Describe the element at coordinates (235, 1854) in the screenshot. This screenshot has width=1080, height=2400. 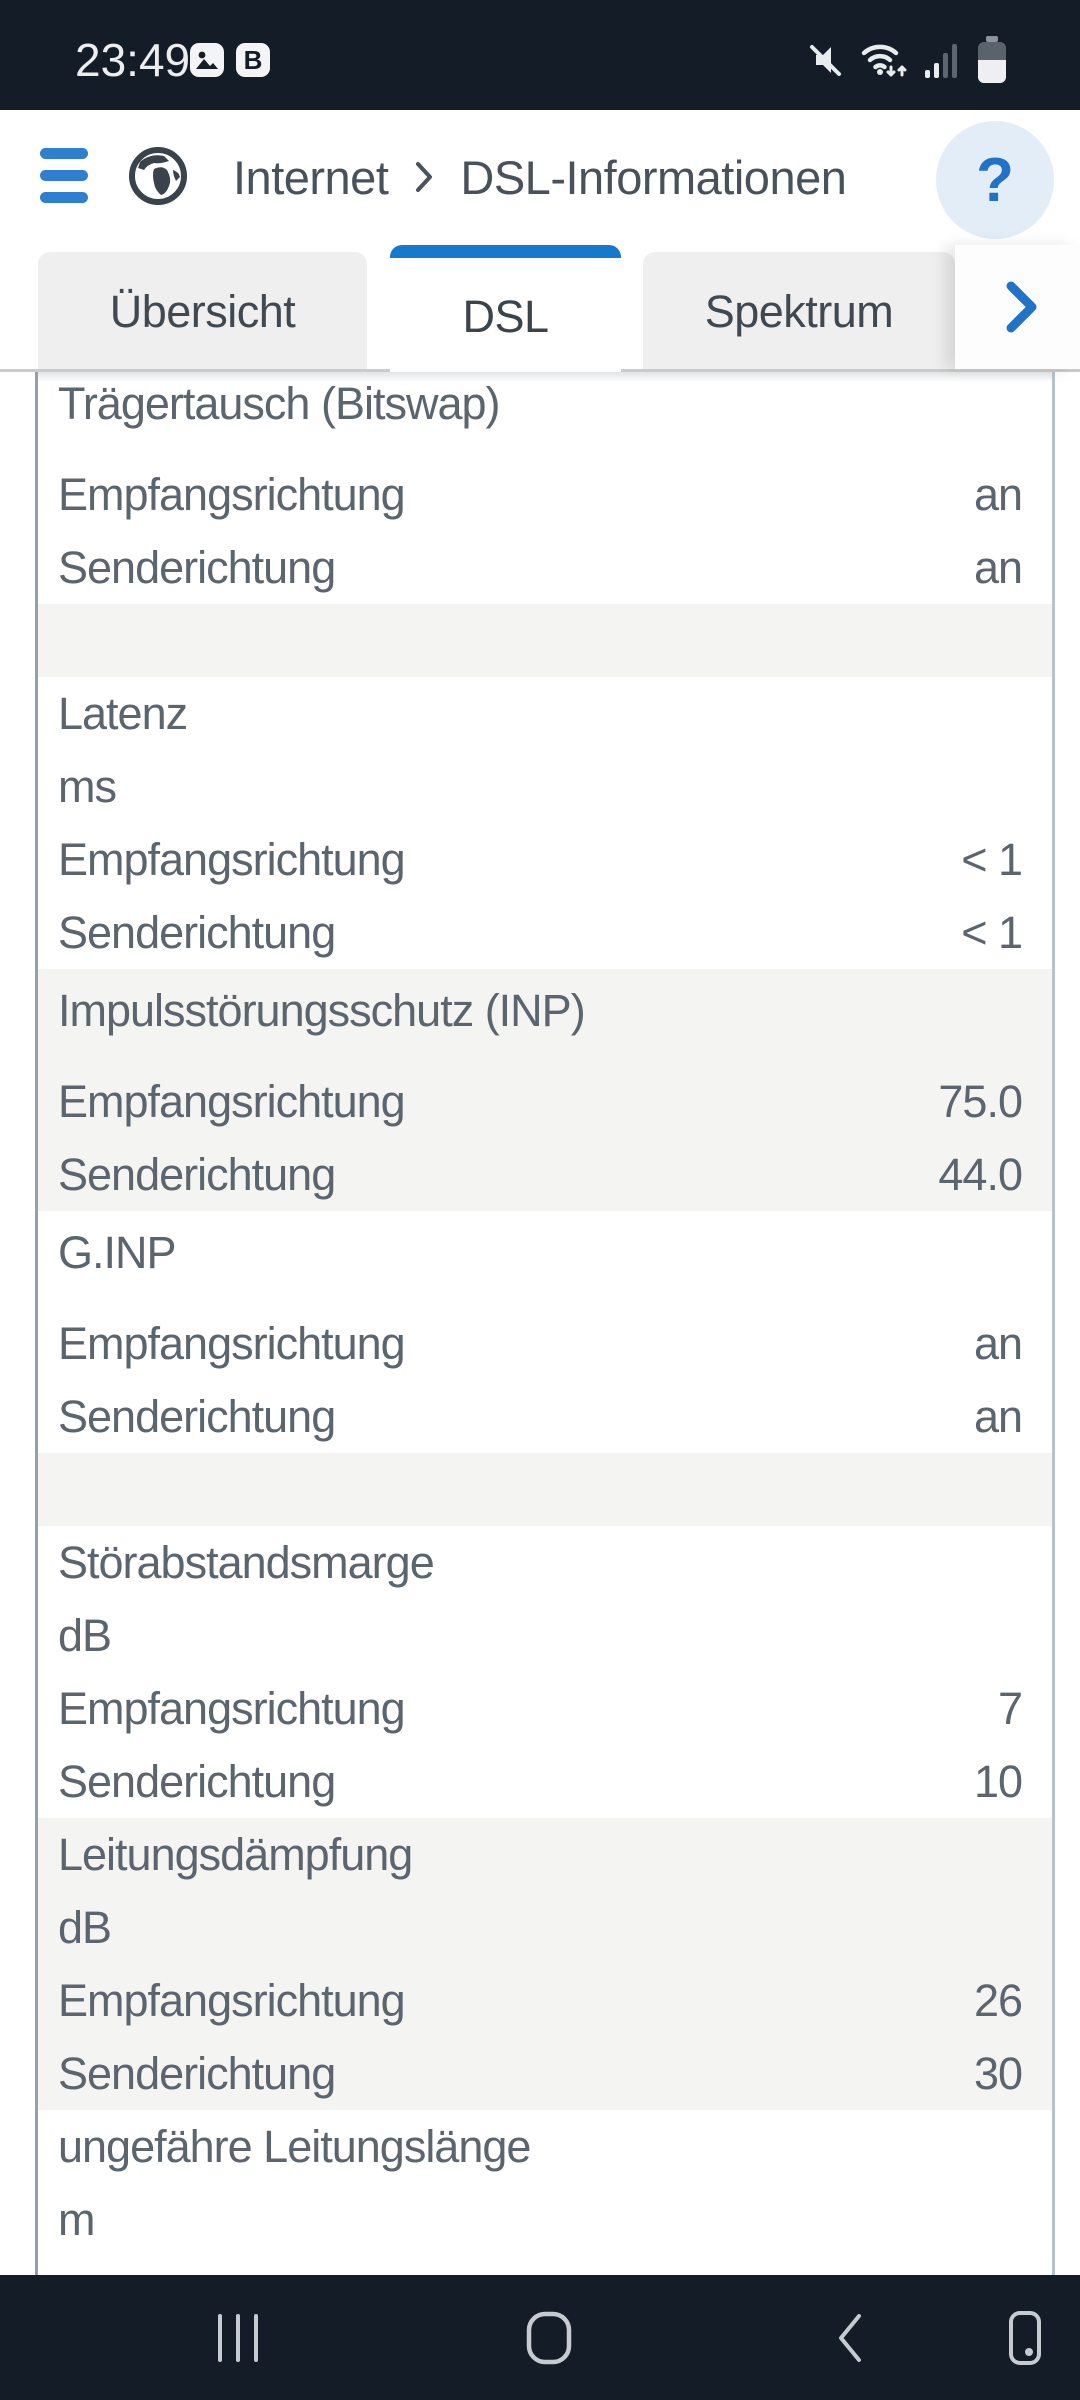
I see `row-label: Leitungsdämpfung` at that location.